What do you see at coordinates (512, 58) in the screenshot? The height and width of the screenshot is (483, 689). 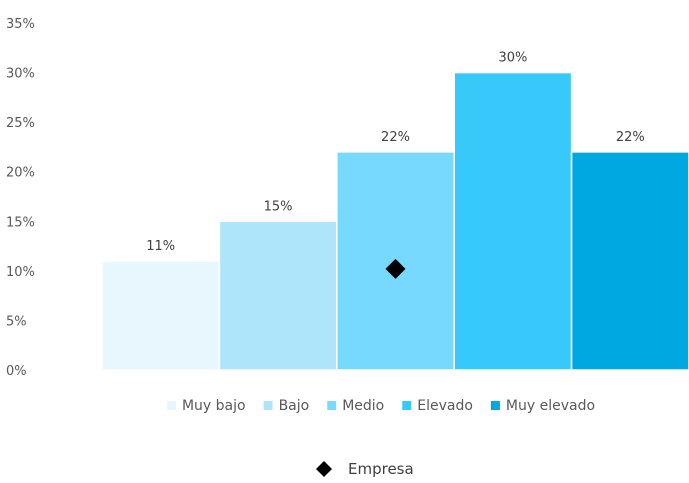 I see `data-label: 30%` at bounding box center [512, 58].